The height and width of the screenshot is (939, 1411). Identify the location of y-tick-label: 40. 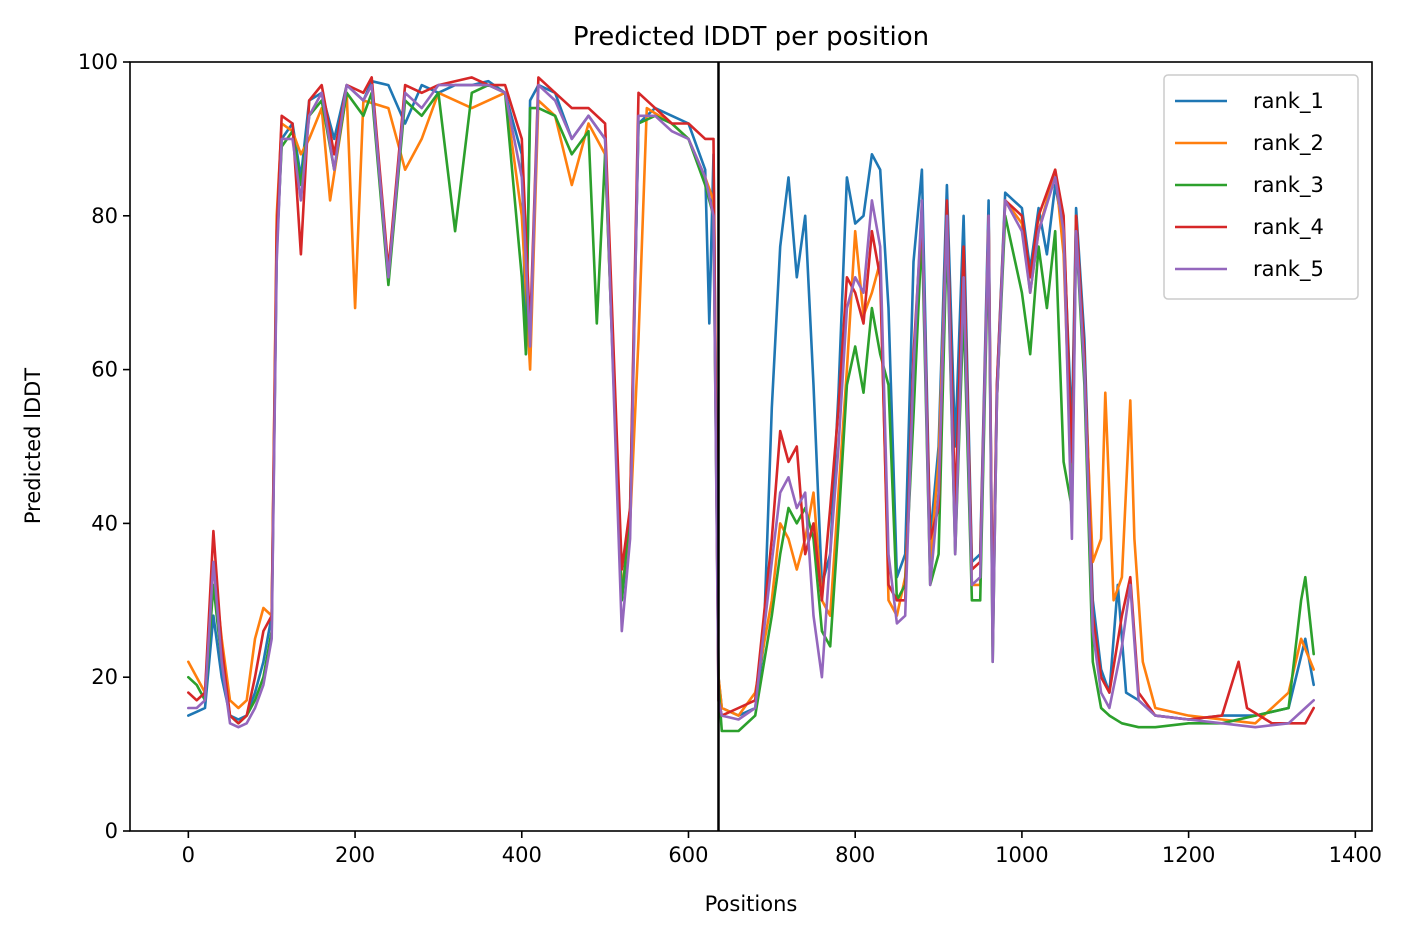
(104, 523).